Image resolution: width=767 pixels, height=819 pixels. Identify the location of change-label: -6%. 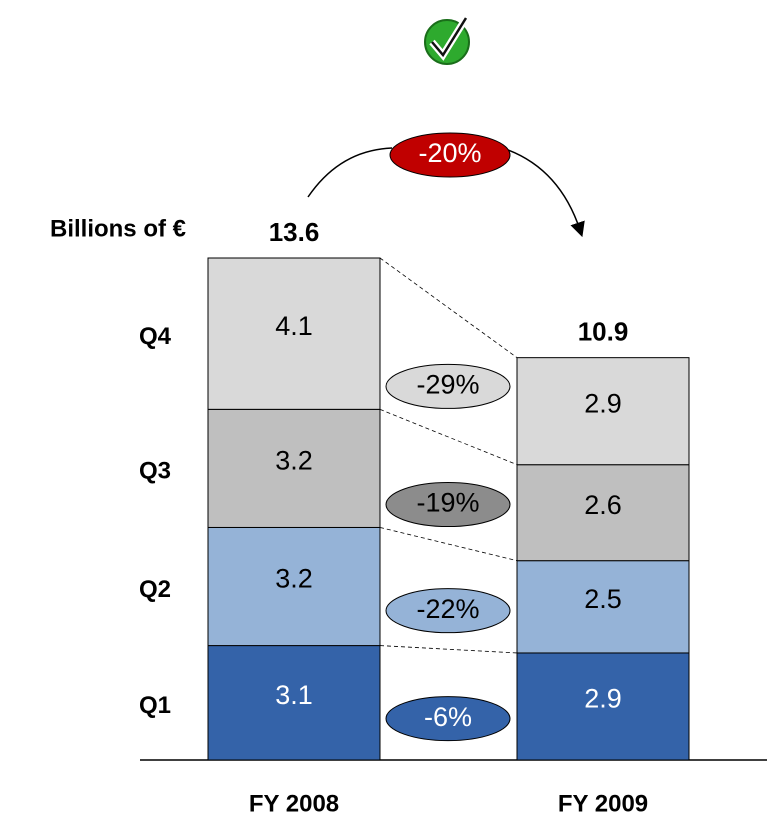
(448, 717).